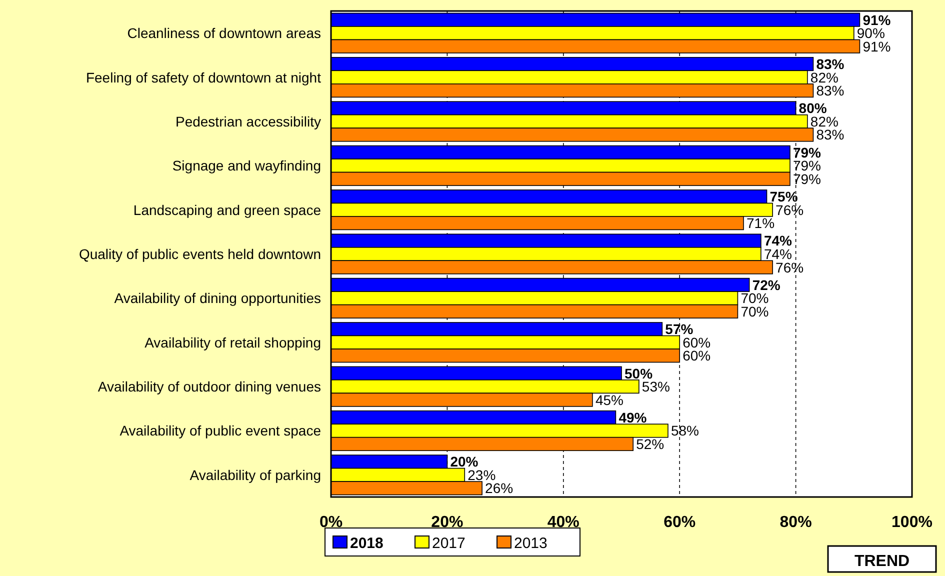 This screenshot has height=576, width=945. I want to click on y-tick-label: Quality of public events held downtown, so click(199, 254).